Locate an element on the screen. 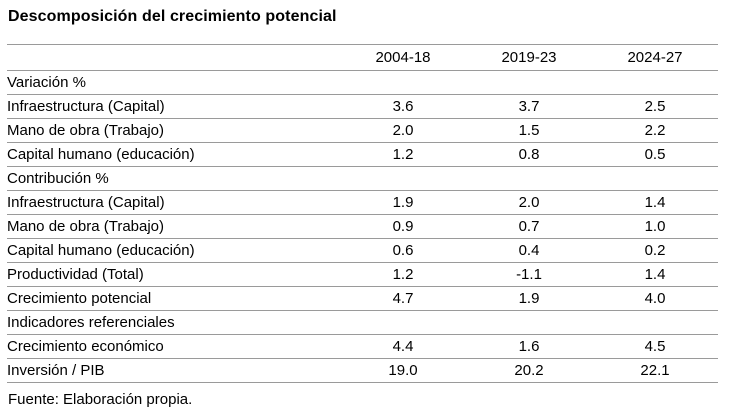 The width and height of the screenshot is (741, 418). row-label: Inversión / PIB is located at coordinates (56, 370).